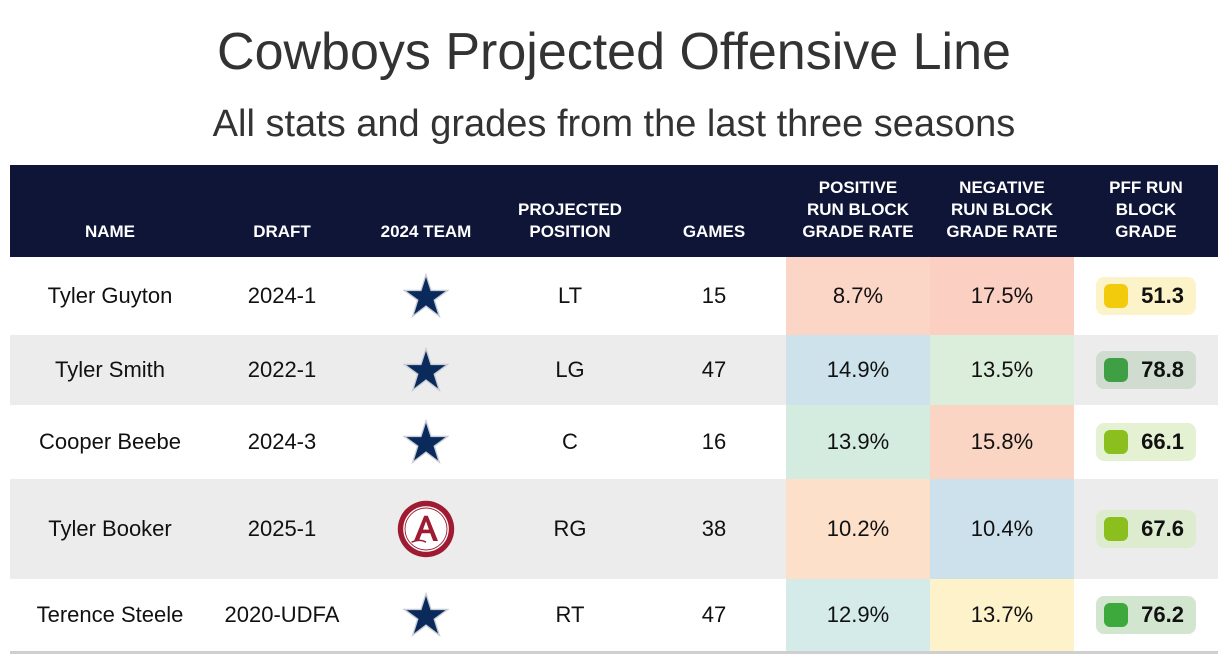 The width and height of the screenshot is (1228, 662). I want to click on games-value: 16, so click(714, 441).